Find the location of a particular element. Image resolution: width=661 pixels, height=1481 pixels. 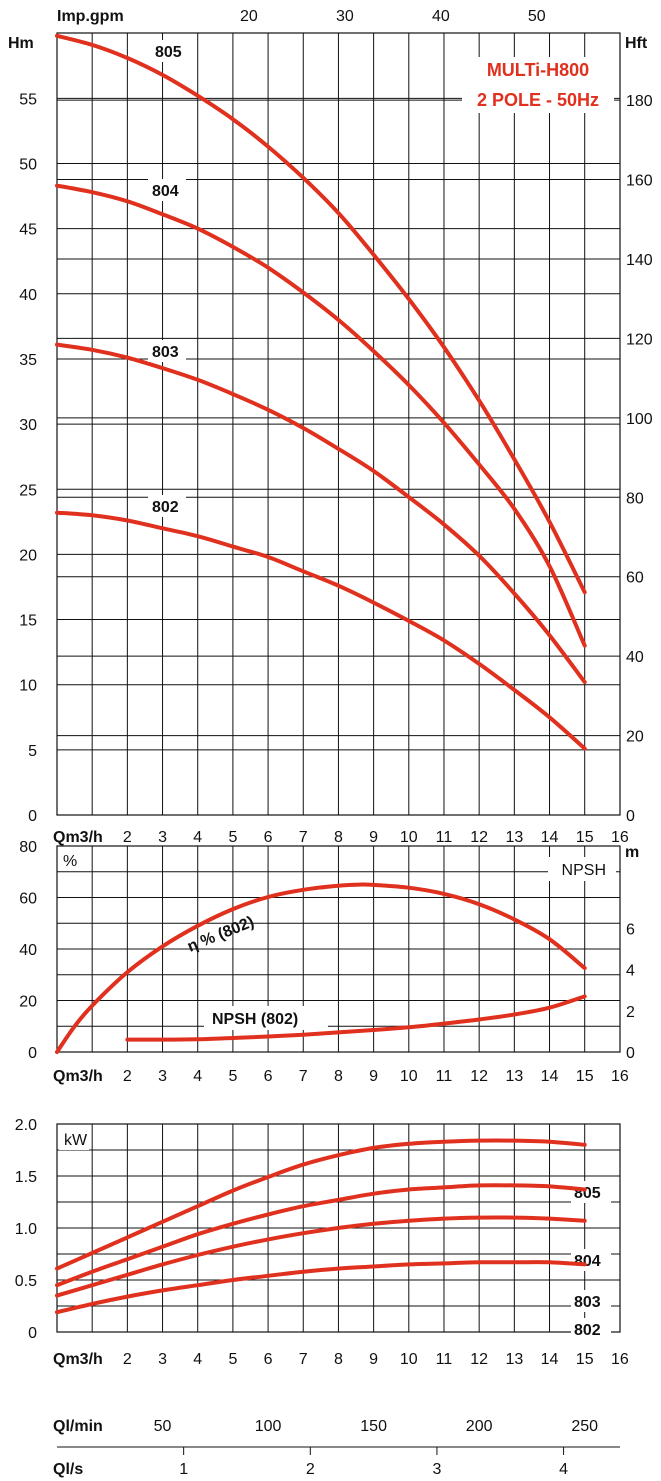

x-tick-label: 16 is located at coordinates (620, 1359).